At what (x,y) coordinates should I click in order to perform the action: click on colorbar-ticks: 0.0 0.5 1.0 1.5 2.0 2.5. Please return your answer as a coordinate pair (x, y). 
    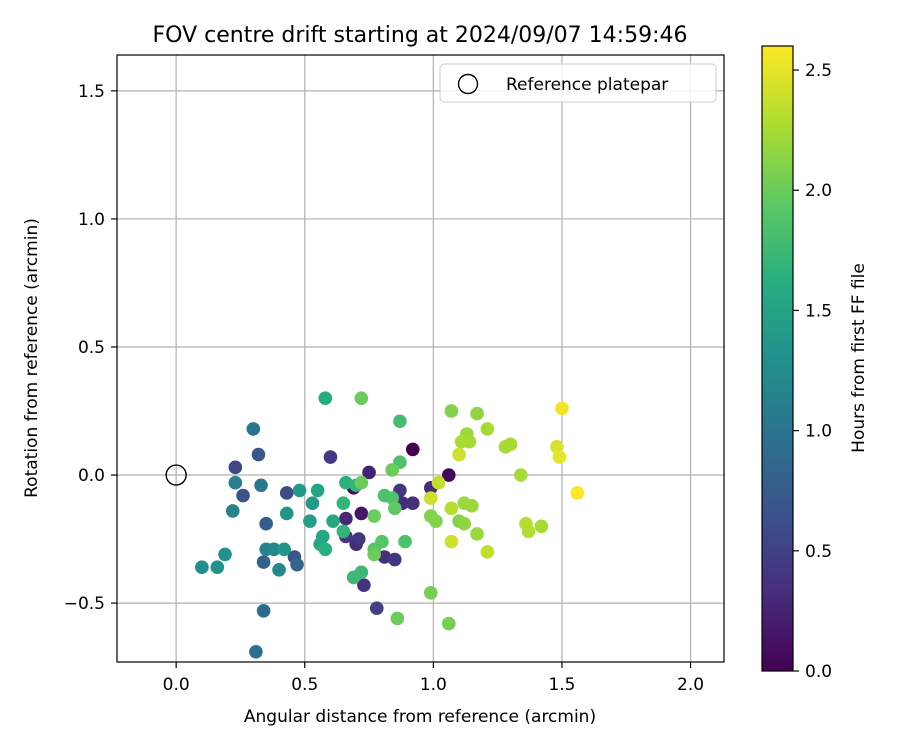
    Looking at the image, I should click on (812, 371).